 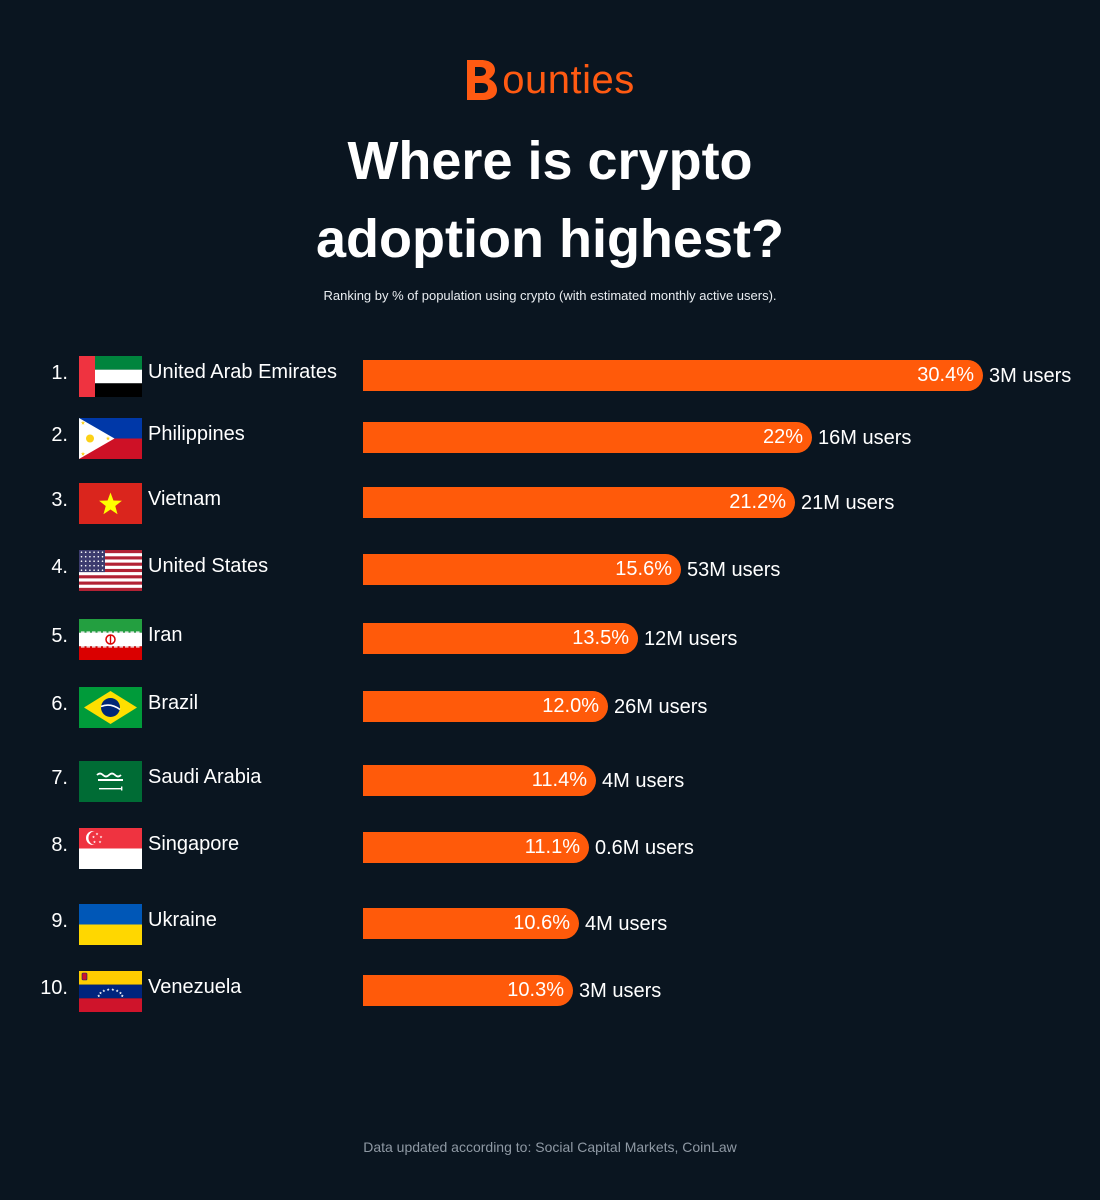 What do you see at coordinates (59, 921) in the screenshot?
I see `rank-number: 9.` at bounding box center [59, 921].